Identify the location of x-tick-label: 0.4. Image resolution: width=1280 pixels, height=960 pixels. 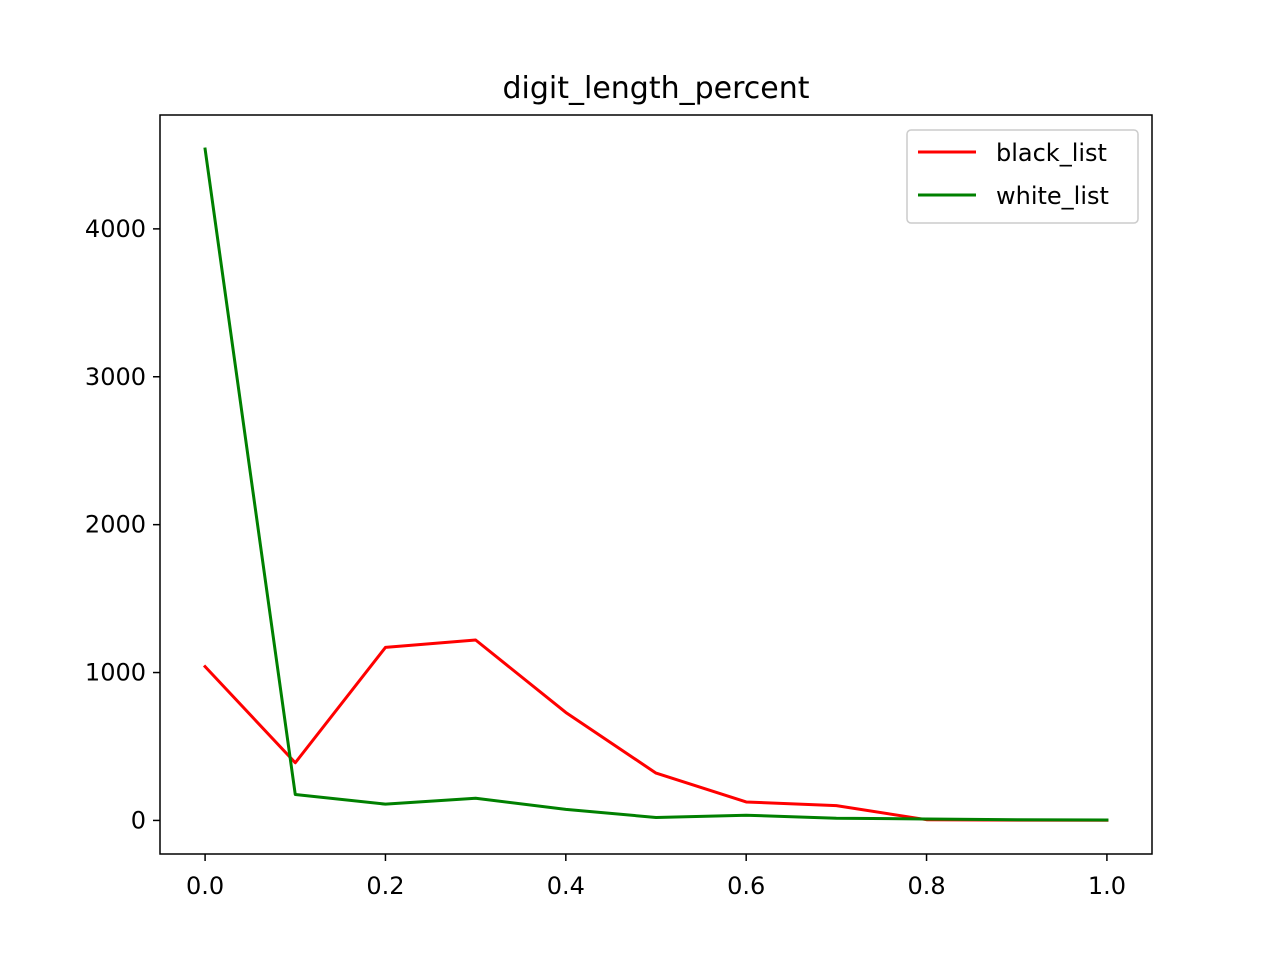
(566, 886).